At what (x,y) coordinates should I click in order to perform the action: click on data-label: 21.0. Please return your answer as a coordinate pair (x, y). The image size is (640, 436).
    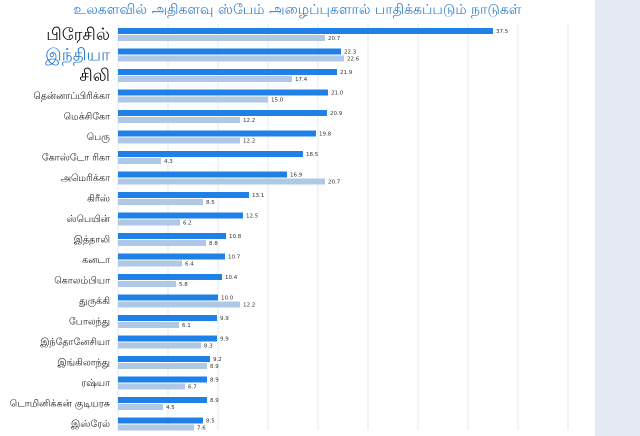
    Looking at the image, I should click on (337, 94).